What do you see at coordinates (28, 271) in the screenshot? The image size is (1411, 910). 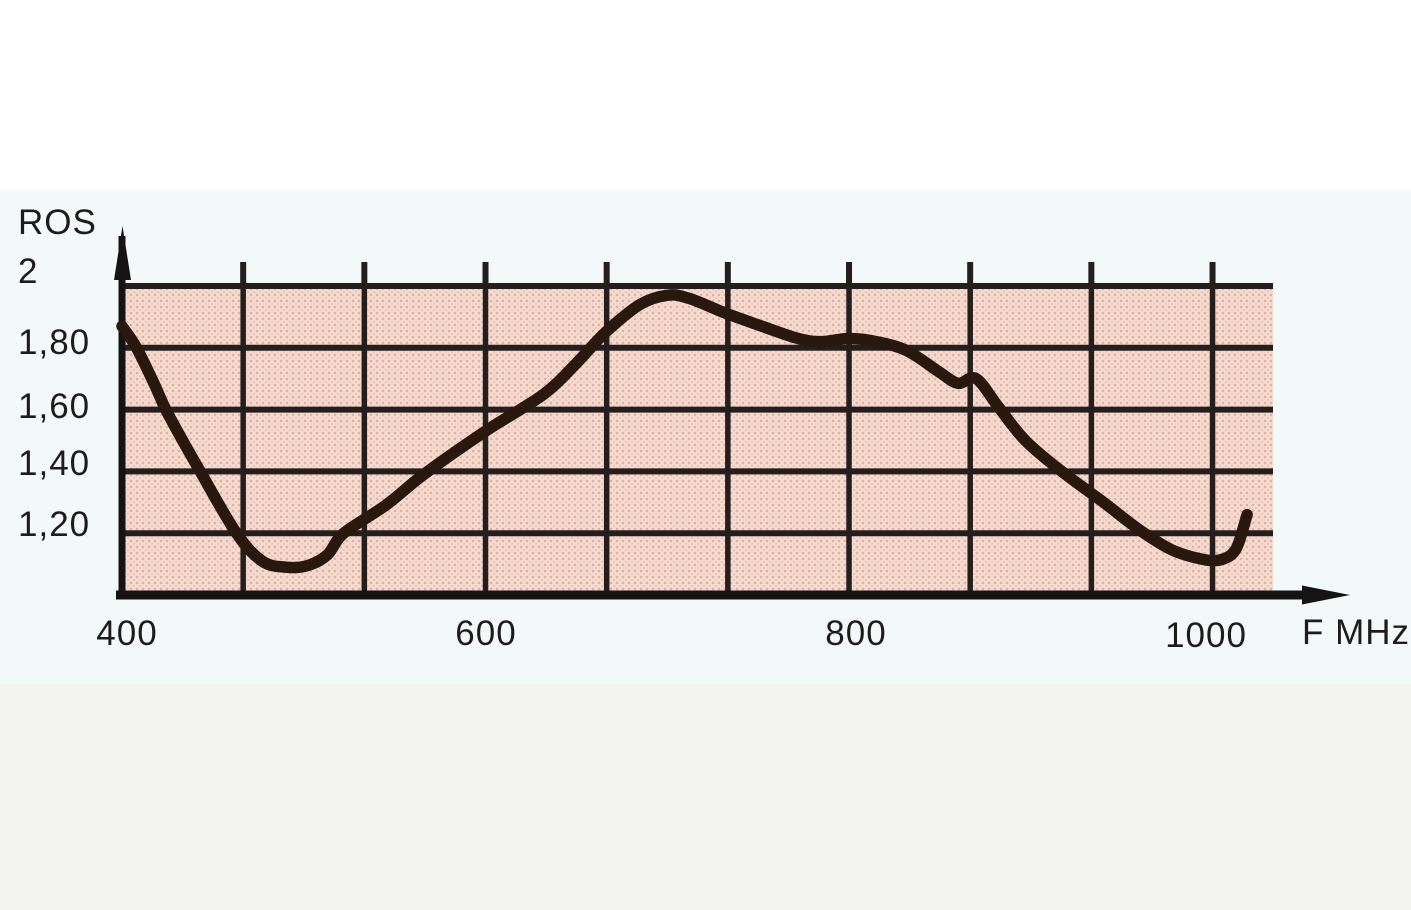 I see `y-tick-label-2: 2` at bounding box center [28, 271].